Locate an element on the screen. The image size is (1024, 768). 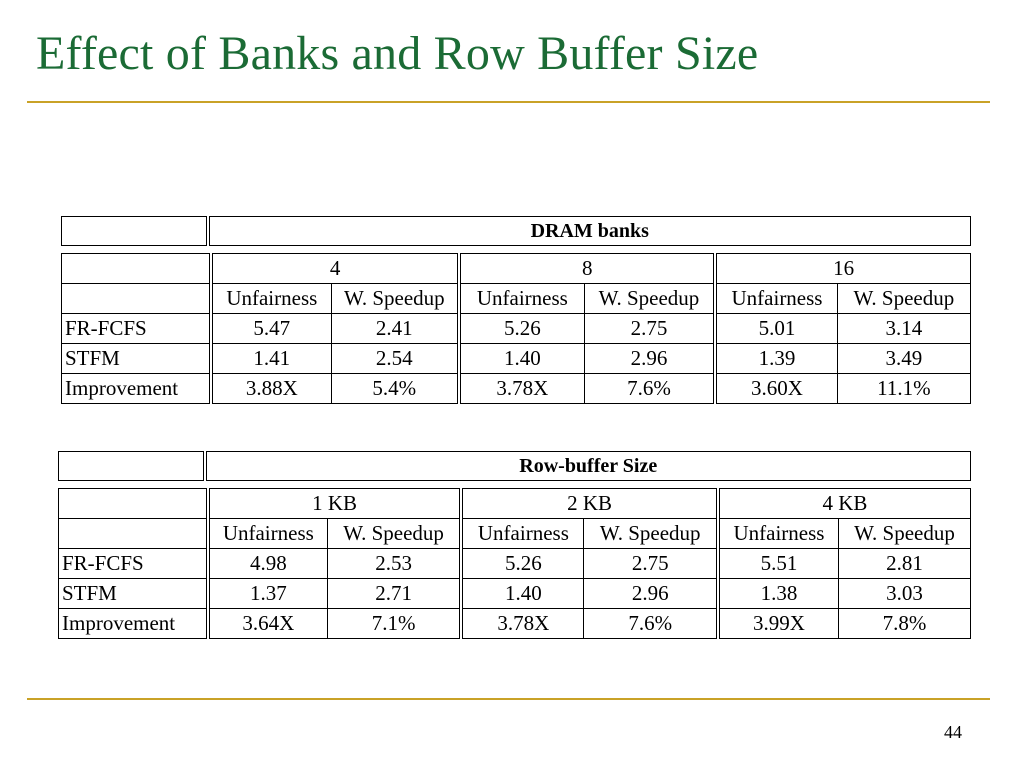
group-header-16: 16 is located at coordinates (842, 268).